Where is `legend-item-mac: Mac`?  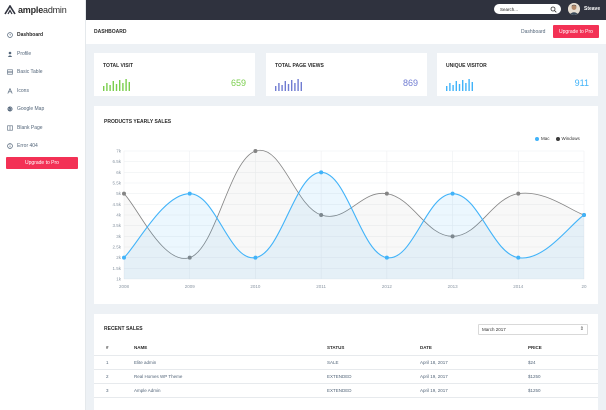
legend-item-mac: Mac is located at coordinates (542, 138).